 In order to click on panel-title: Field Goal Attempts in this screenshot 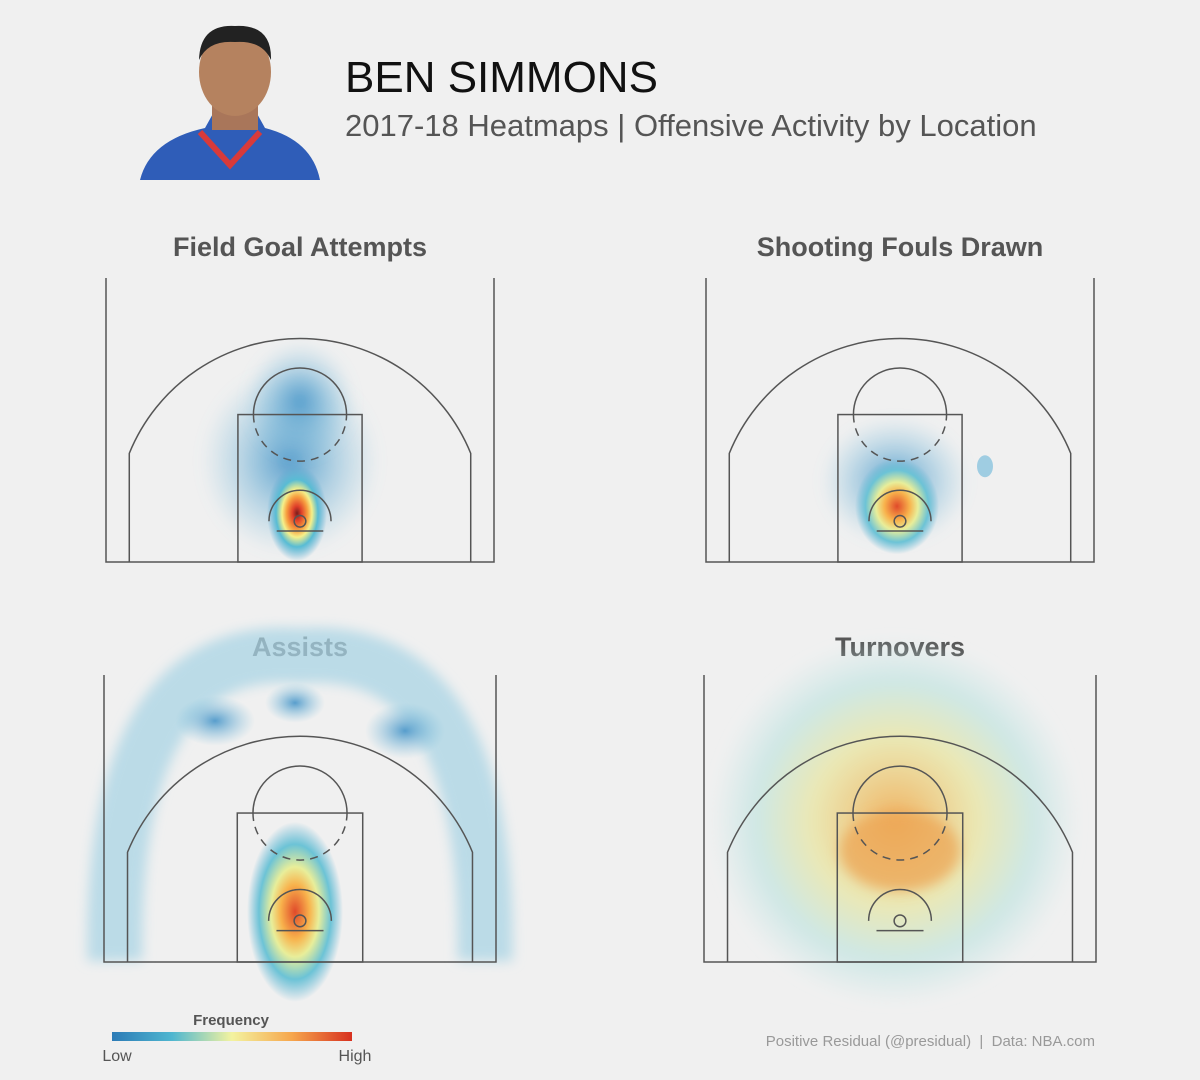, I will do `click(300, 247)`.